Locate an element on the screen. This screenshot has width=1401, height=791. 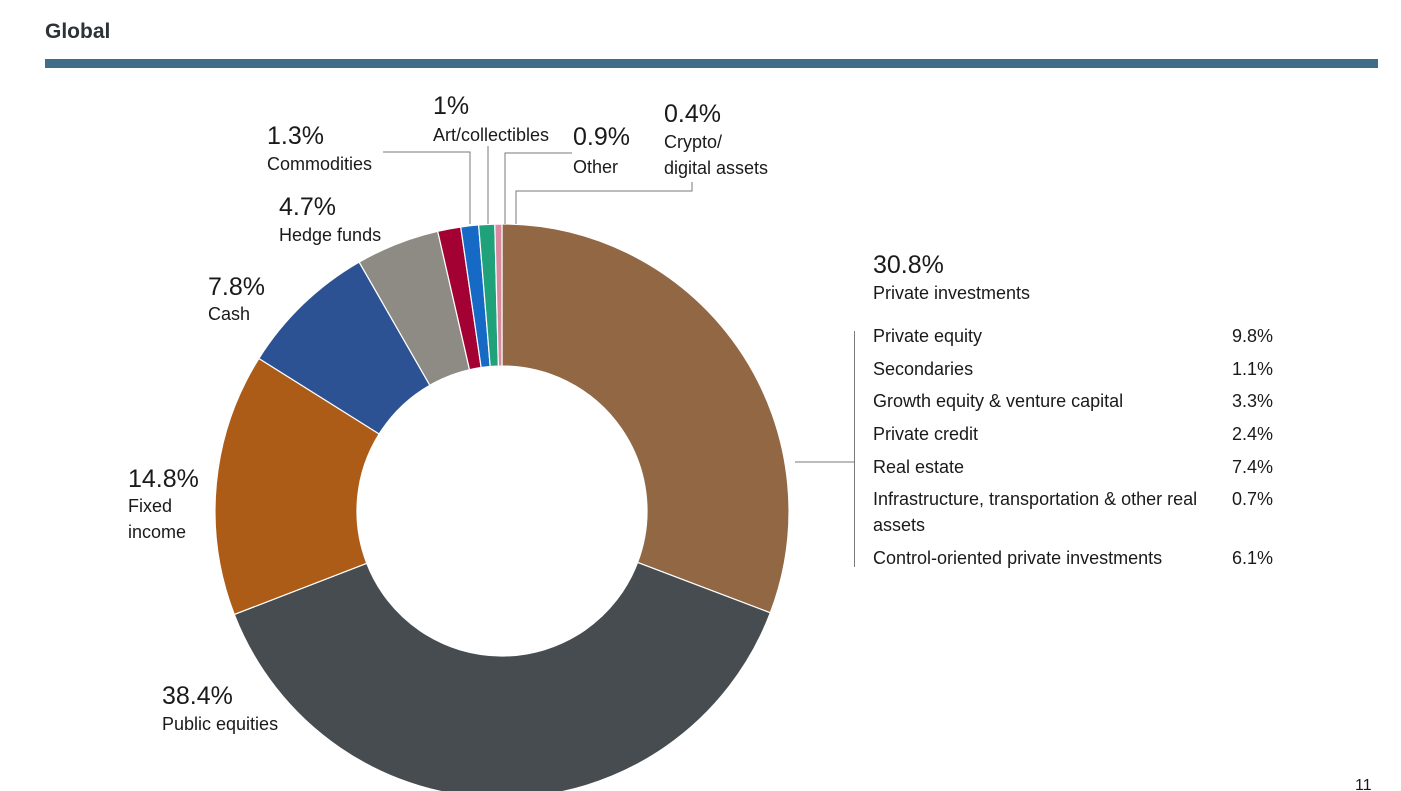
leader-line-crypto is located at coordinates (604, 203).